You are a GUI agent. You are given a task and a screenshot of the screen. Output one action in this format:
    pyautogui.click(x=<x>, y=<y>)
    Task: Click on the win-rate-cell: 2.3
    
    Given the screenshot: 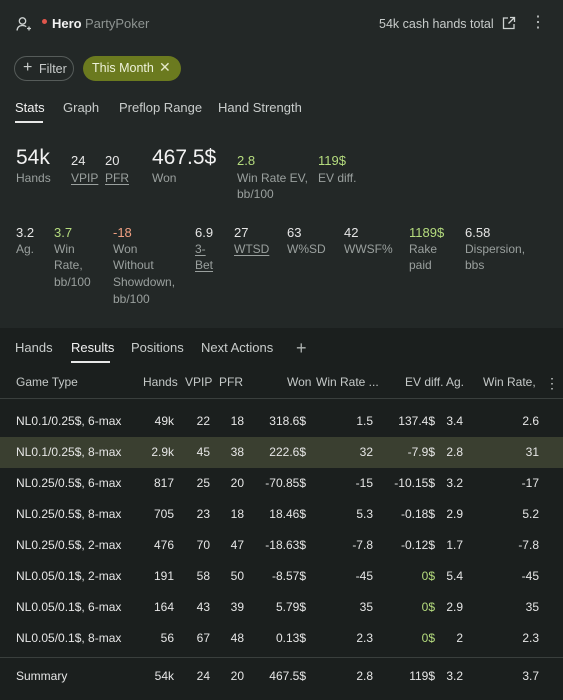 What is the action you would take?
    pyautogui.click(x=530, y=638)
    